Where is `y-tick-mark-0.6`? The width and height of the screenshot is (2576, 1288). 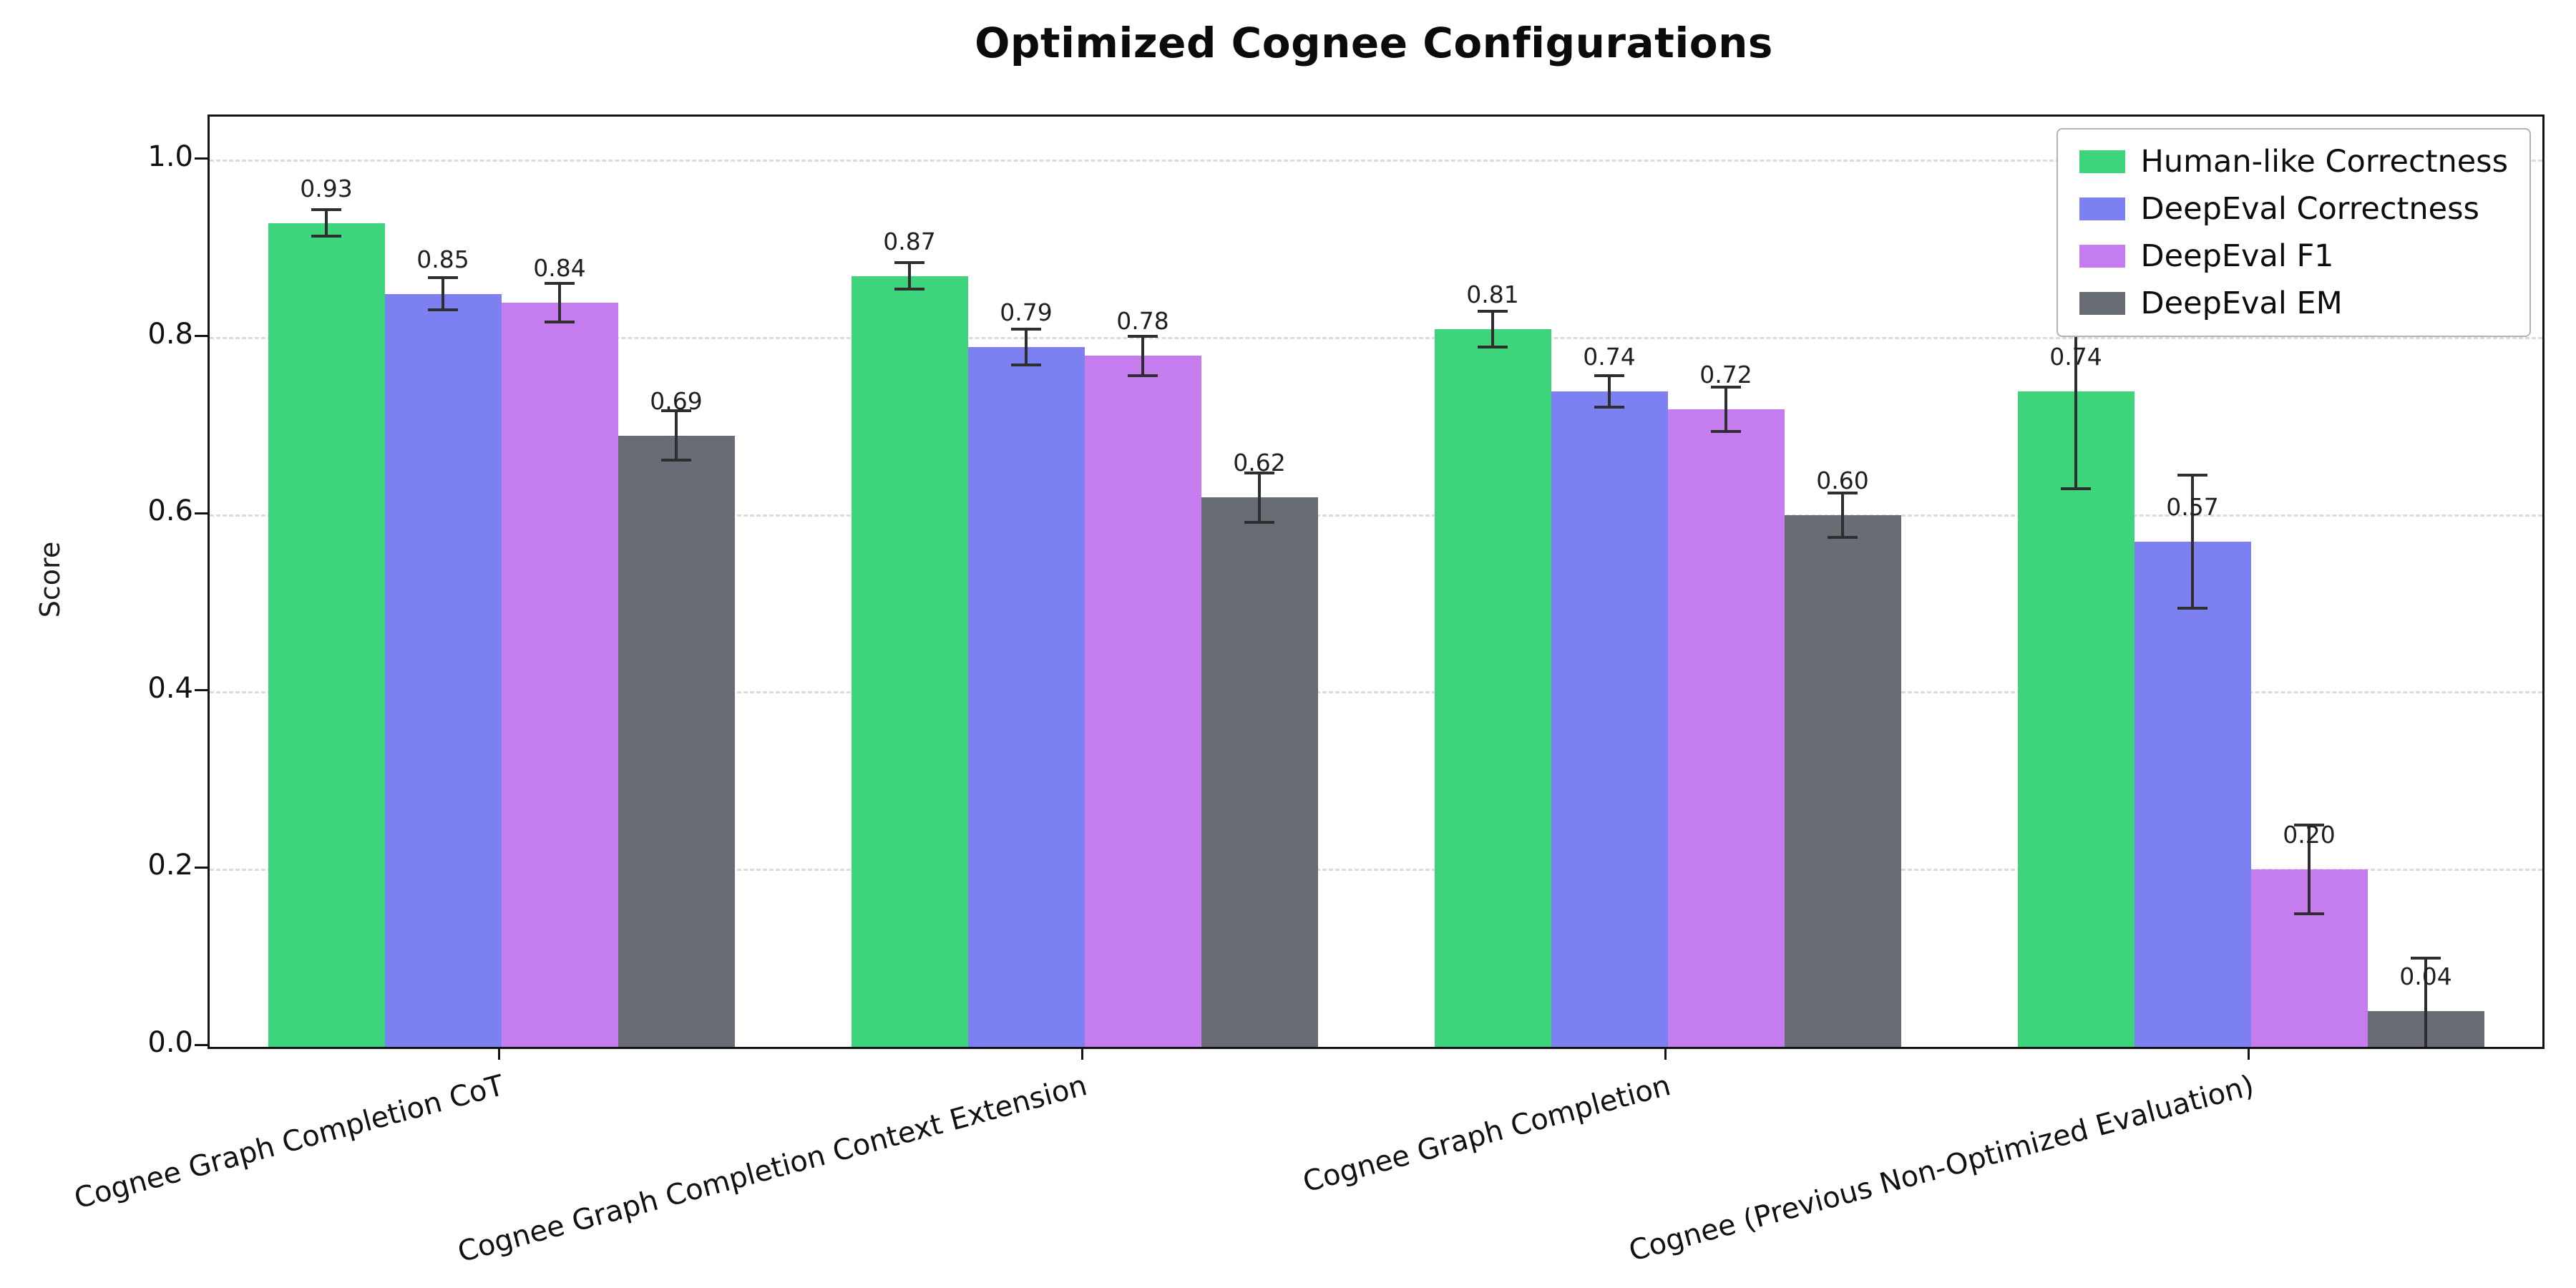
y-tick-mark-0.6 is located at coordinates (201, 513).